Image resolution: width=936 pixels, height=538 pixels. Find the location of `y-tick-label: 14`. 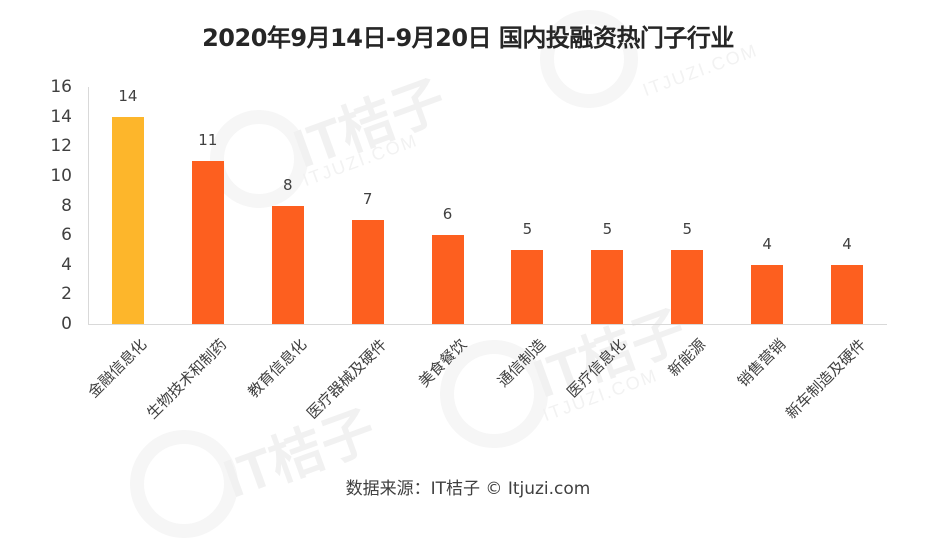

y-tick-label: 14 is located at coordinates (61, 116).